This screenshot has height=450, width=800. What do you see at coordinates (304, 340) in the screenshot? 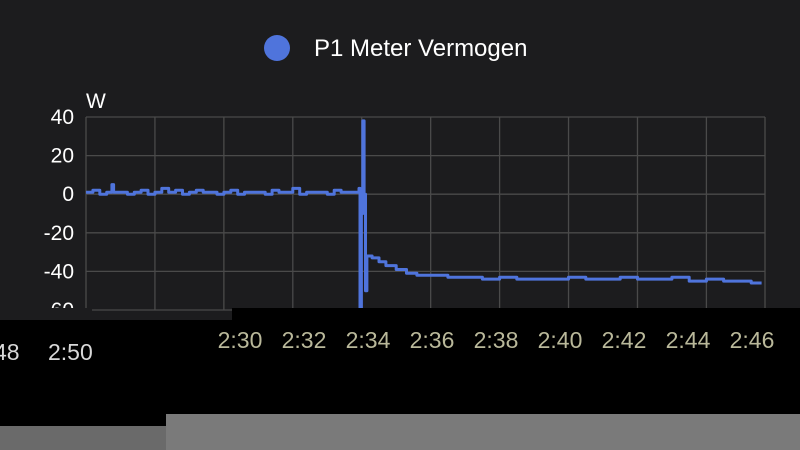
I see `x-tick-label: 2:32` at bounding box center [304, 340].